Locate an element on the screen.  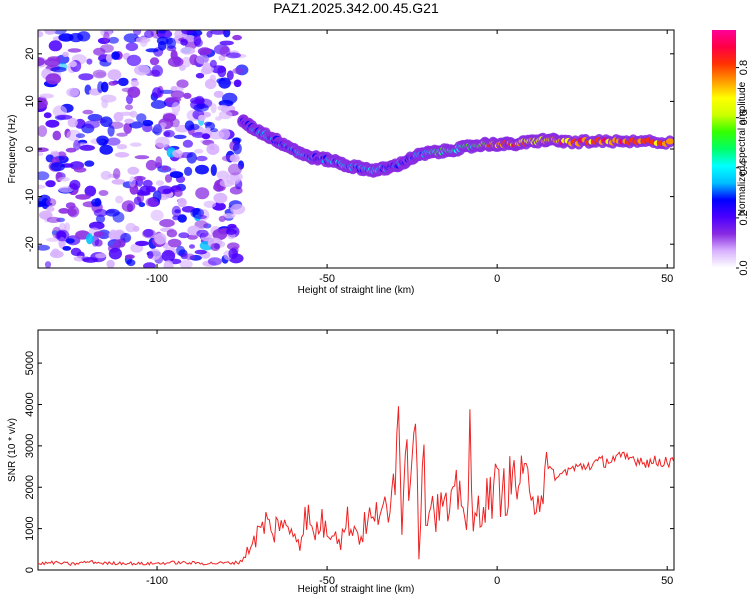
y-tick-label: 3000 is located at coordinates (30, 446).